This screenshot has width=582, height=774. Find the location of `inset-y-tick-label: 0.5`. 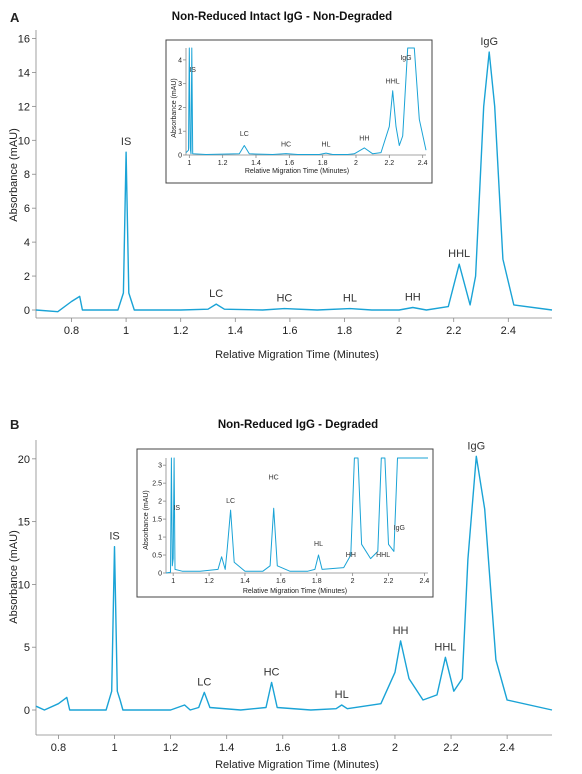

inset-y-tick-label: 0.5 is located at coordinates (157, 556).